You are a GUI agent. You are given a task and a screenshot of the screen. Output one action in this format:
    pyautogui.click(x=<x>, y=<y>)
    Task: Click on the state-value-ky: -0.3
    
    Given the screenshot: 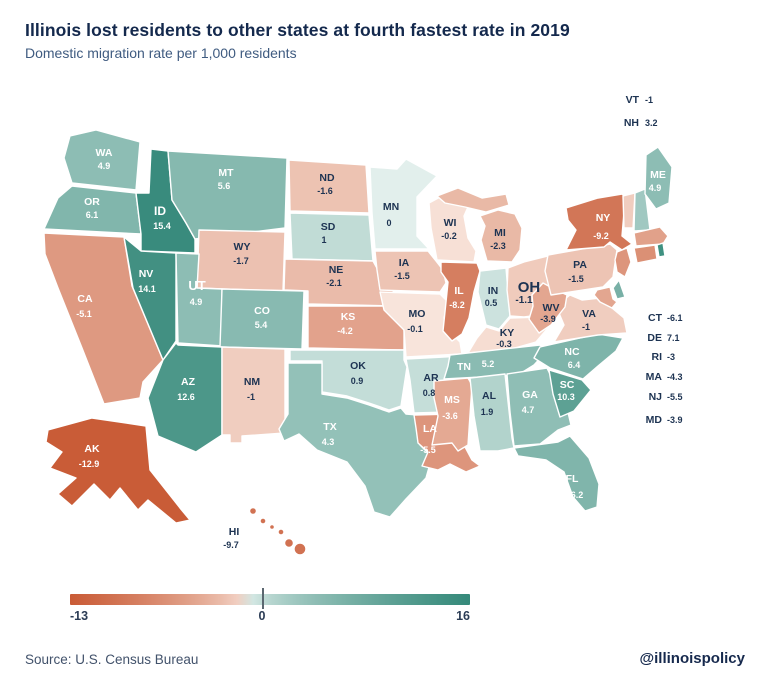 What is the action you would take?
    pyautogui.click(x=504, y=344)
    